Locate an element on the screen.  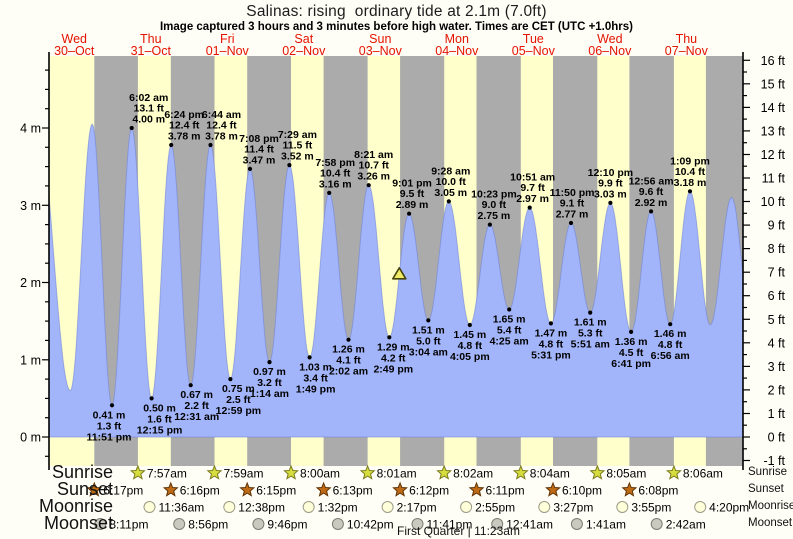
right-axis-label: 10 ft is located at coordinates (773, 202).